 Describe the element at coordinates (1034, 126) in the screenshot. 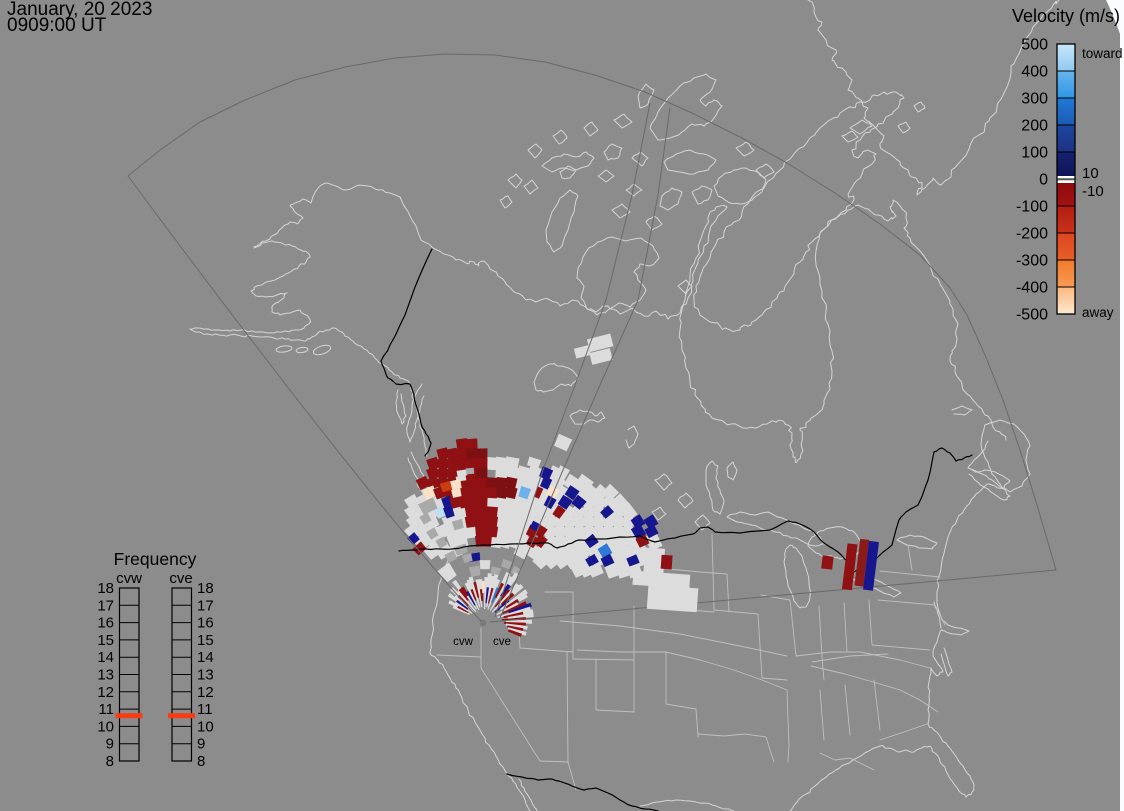

I see `svg-text: 200` at that location.